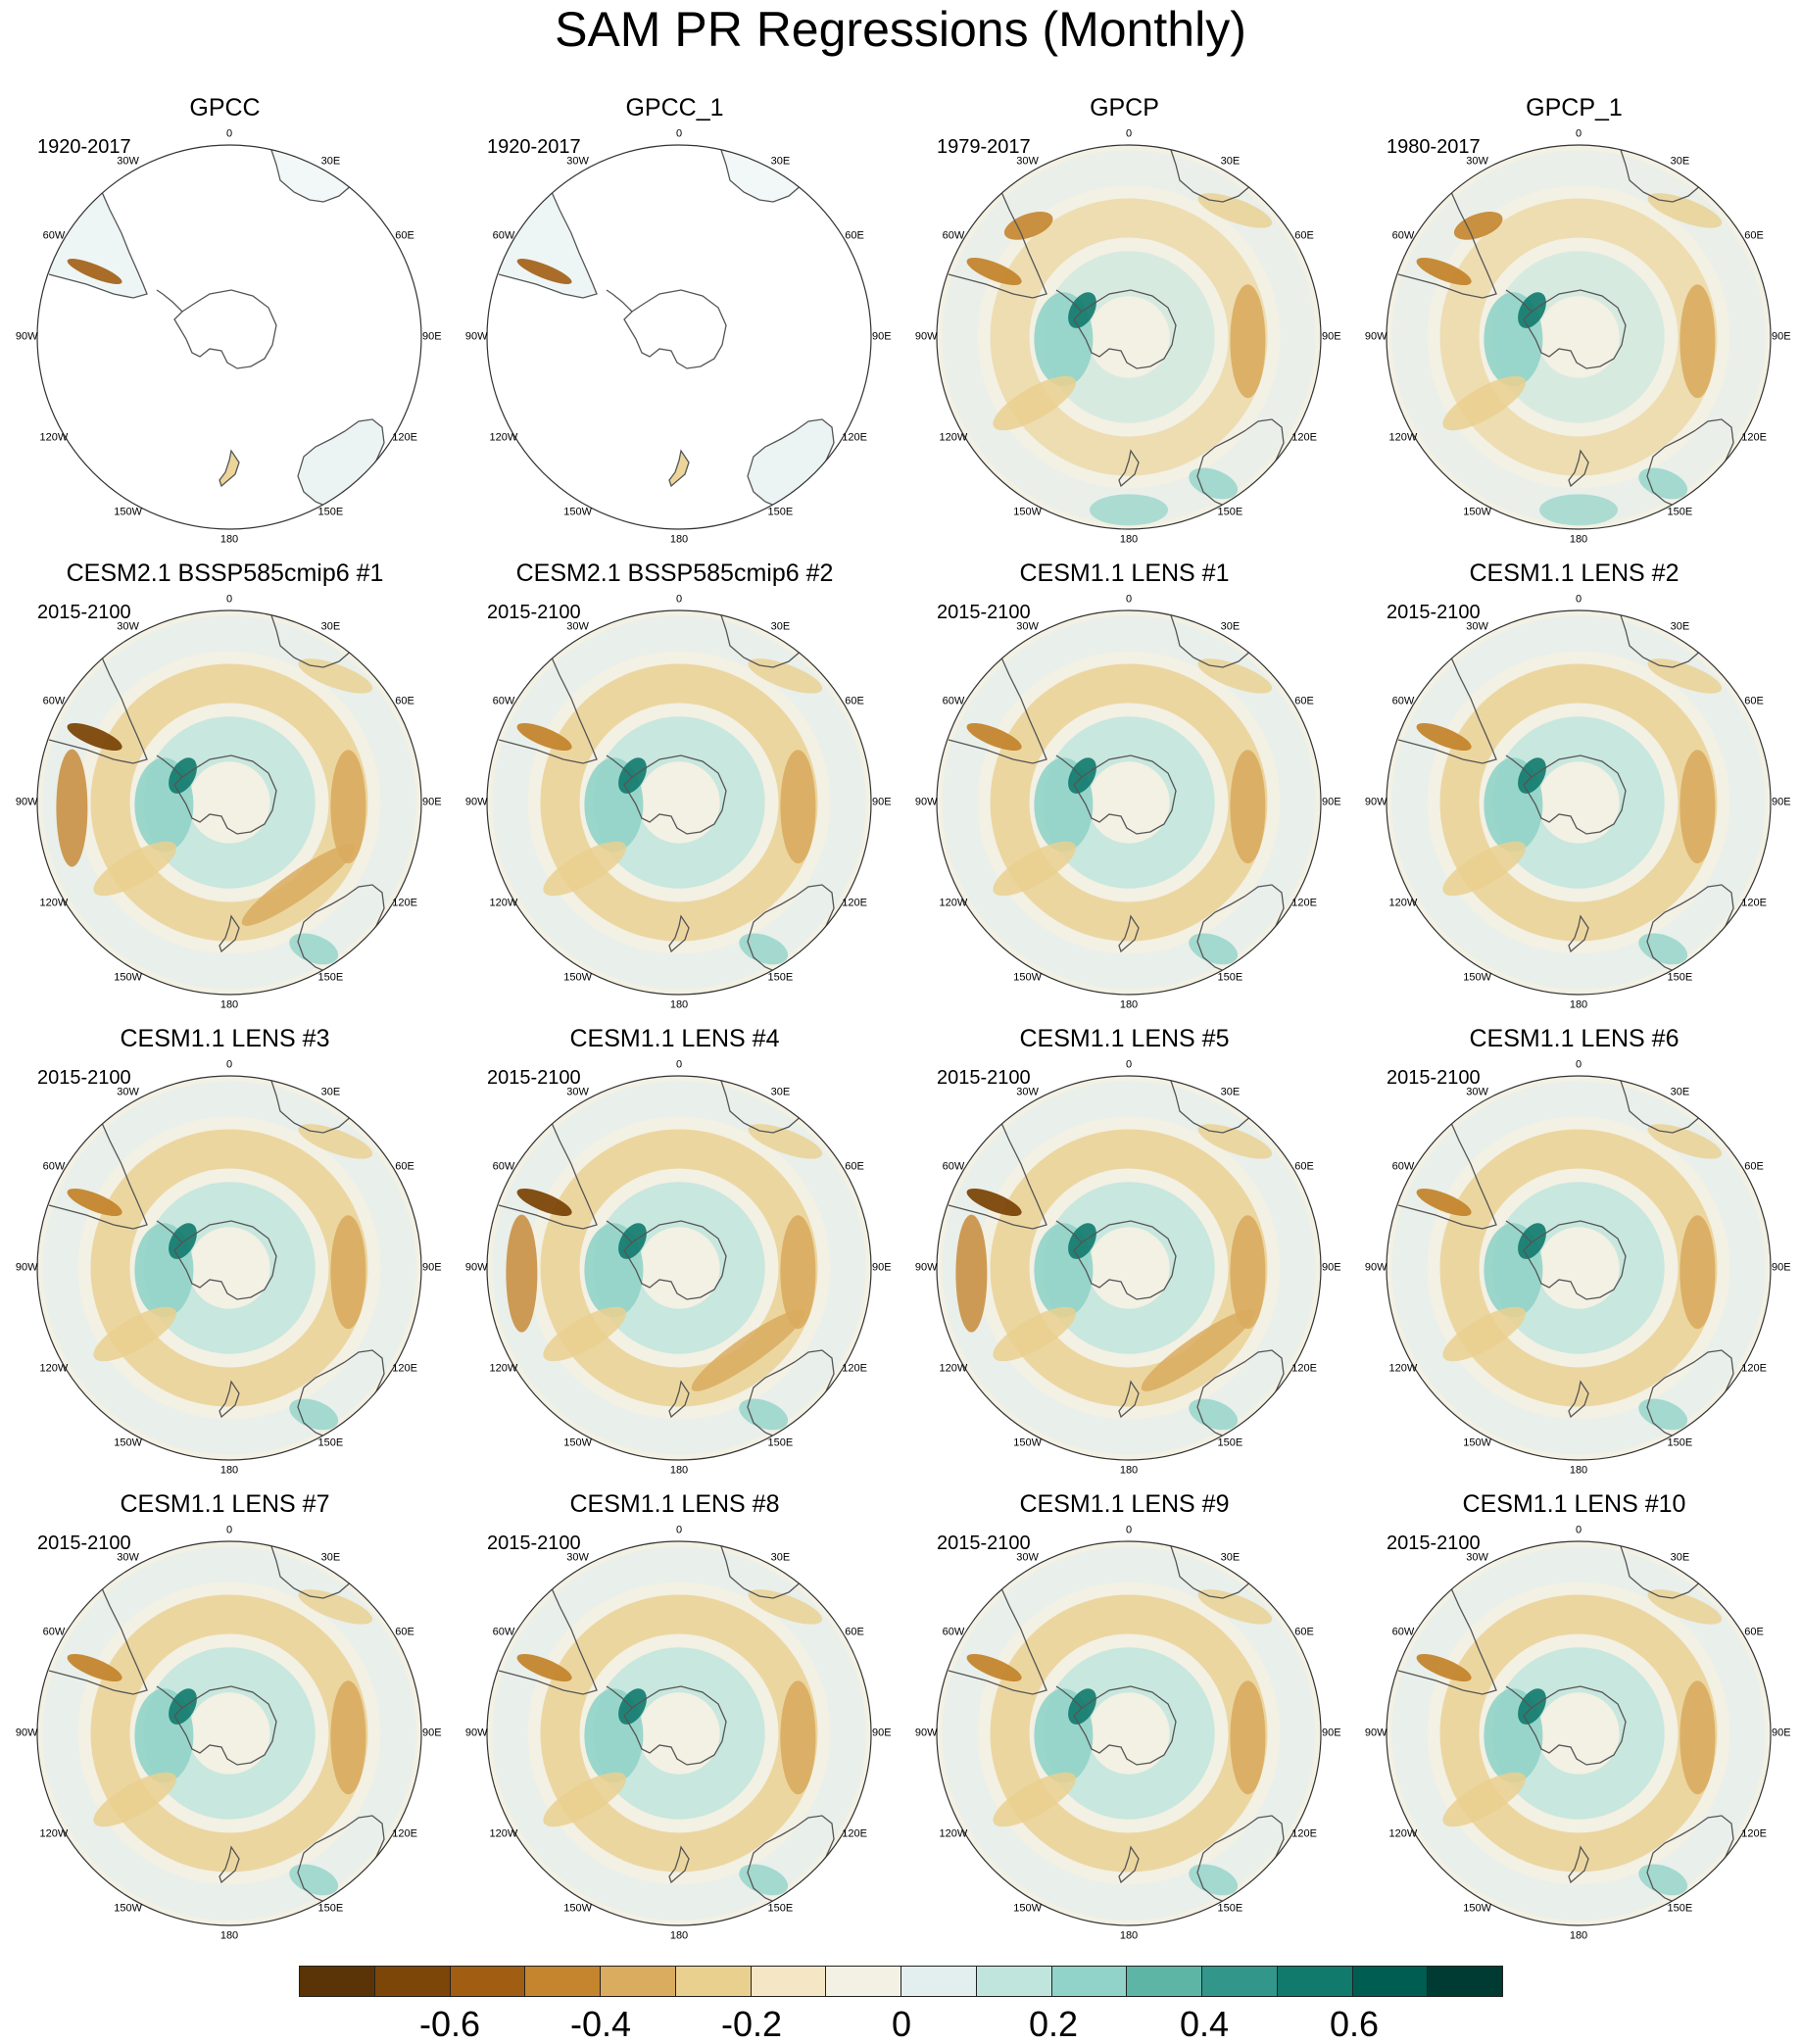 The width and height of the screenshot is (1801, 2044). What do you see at coordinates (1235, 1142) in the screenshot?
I see `southern-indian-negative-anomaly` at bounding box center [1235, 1142].